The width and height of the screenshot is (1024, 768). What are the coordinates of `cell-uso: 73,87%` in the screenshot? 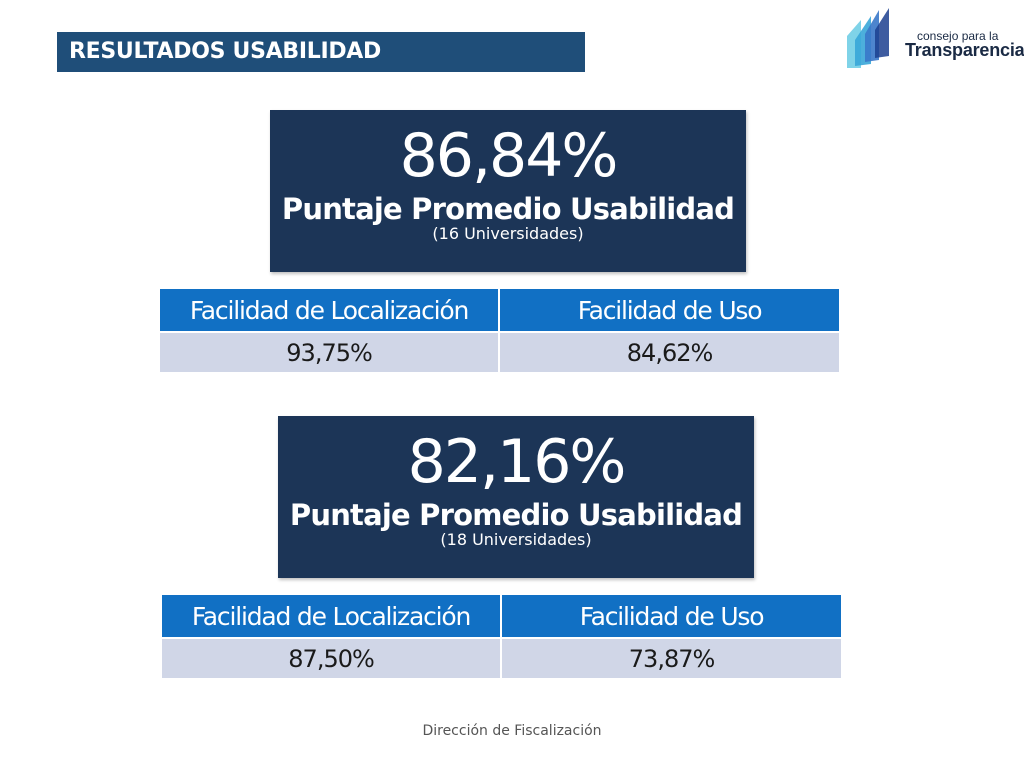 It's located at (671, 658).